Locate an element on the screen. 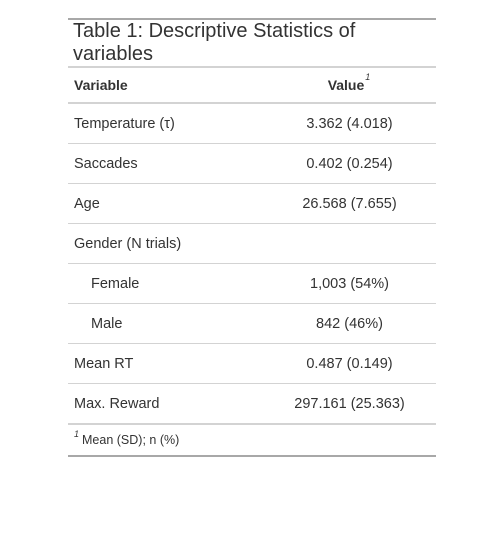 The width and height of the screenshot is (502, 534). row-value: 0.402 (0.254) is located at coordinates (349, 163).